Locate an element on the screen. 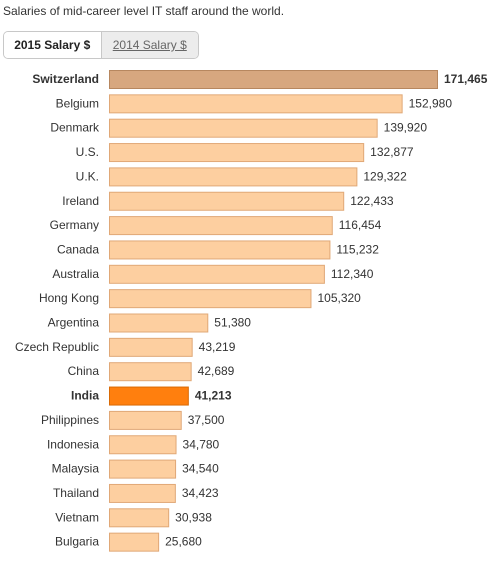  year-tabs: 2015 Salary $ 2014 Salary $ is located at coordinates (101, 45).